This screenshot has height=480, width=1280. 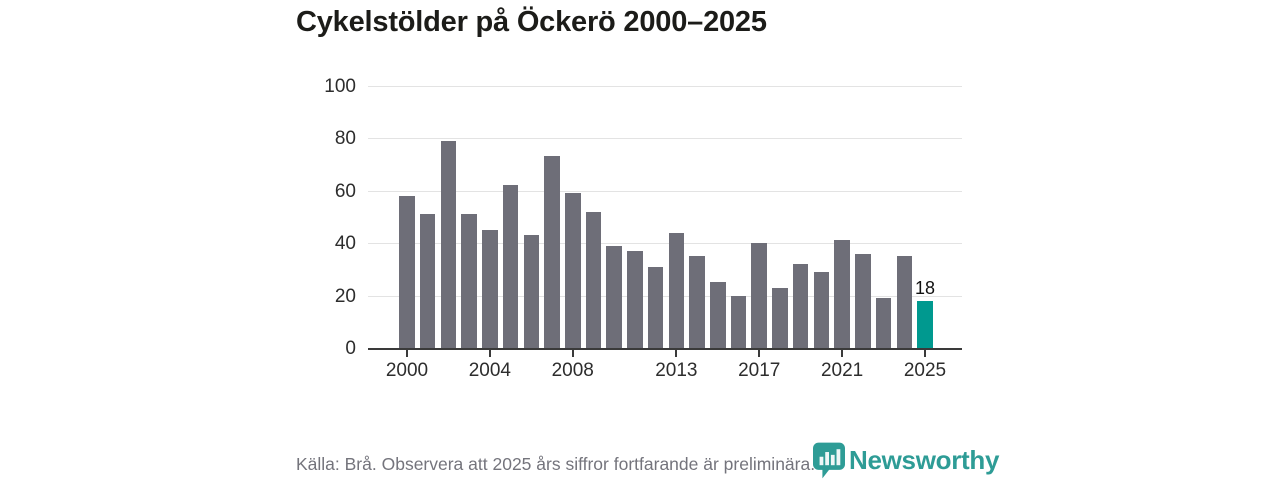 I want to click on newsworthy-brand: Newsworthy, so click(x=906, y=460).